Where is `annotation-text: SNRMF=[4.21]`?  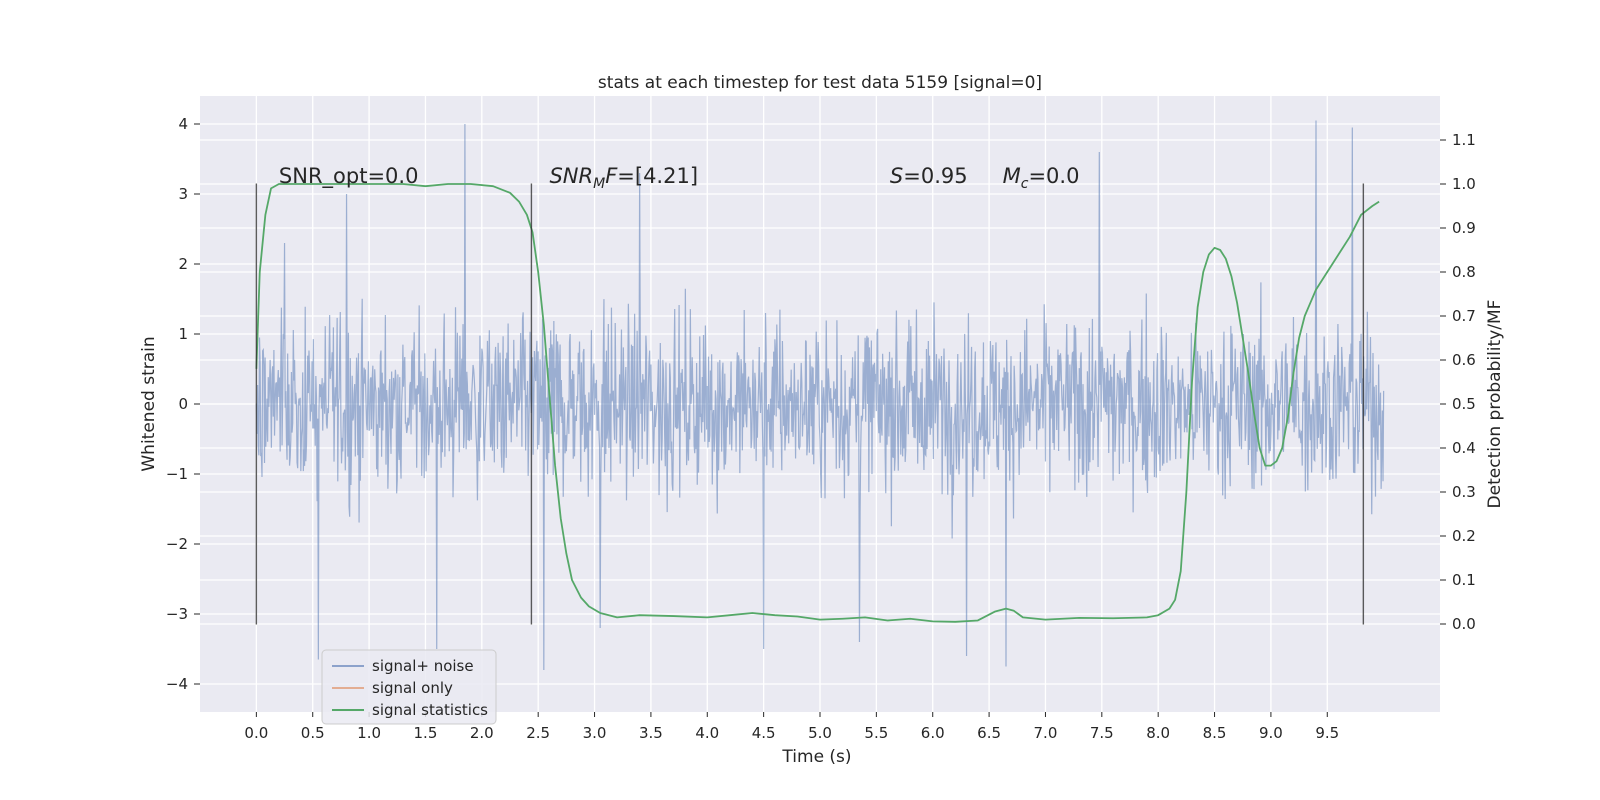
annotation-text: SNRMF=[4.21] is located at coordinates (623, 178).